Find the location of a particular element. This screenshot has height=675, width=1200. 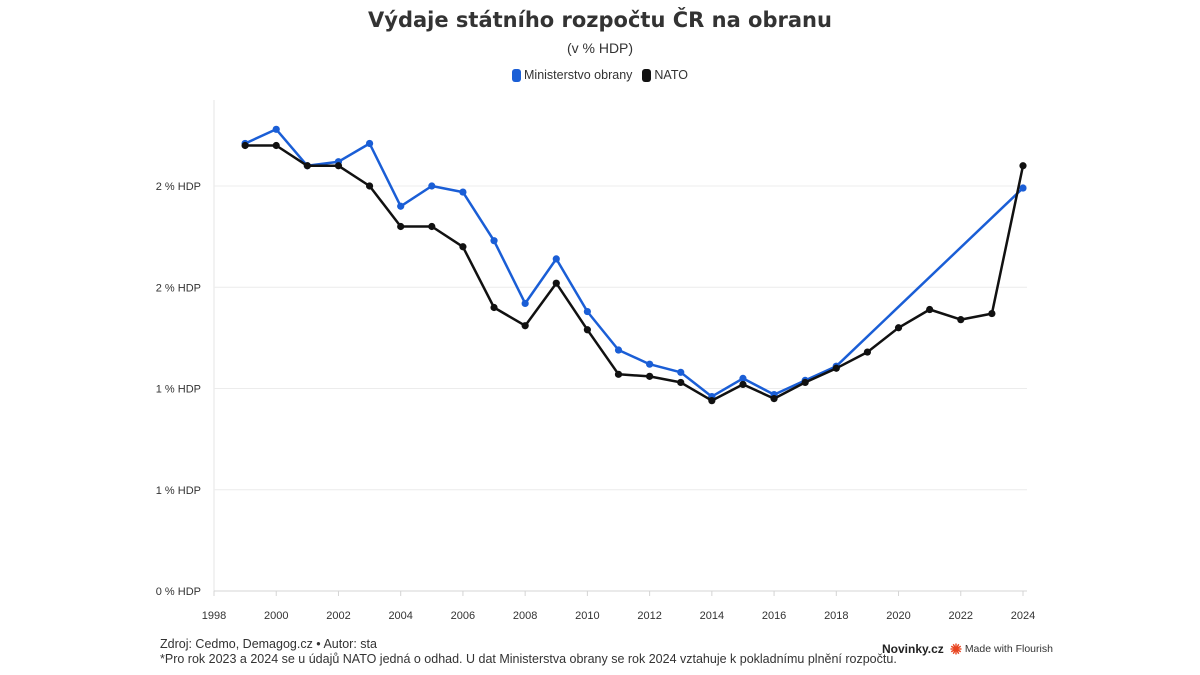

made-with-flourish-label: Made with Flourish is located at coordinates (1008, 649).